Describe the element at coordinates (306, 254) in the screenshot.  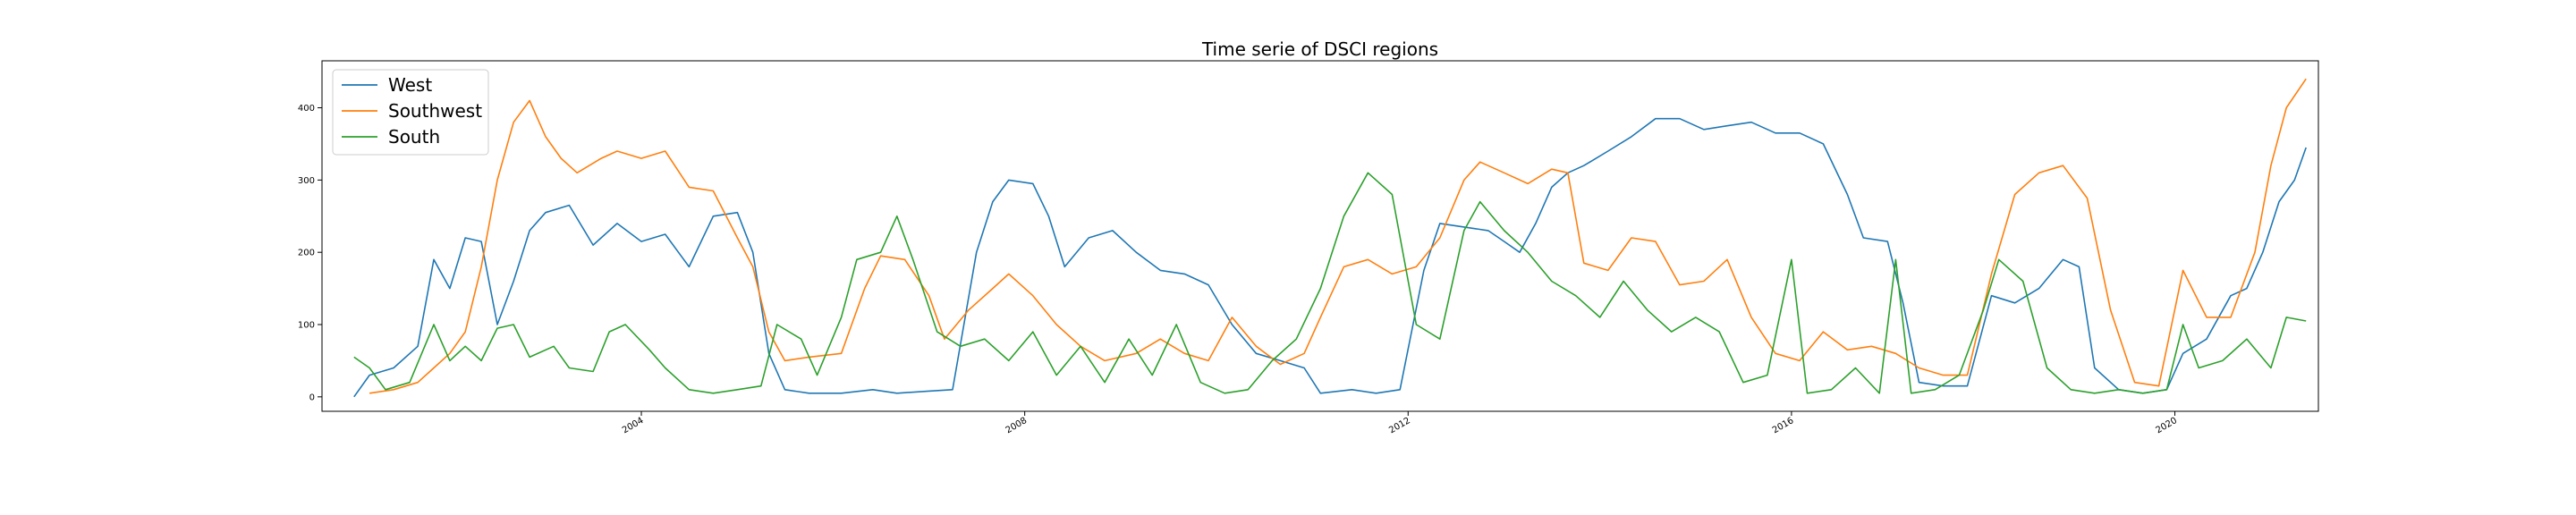
I see `y-tick-label: 200` at that location.